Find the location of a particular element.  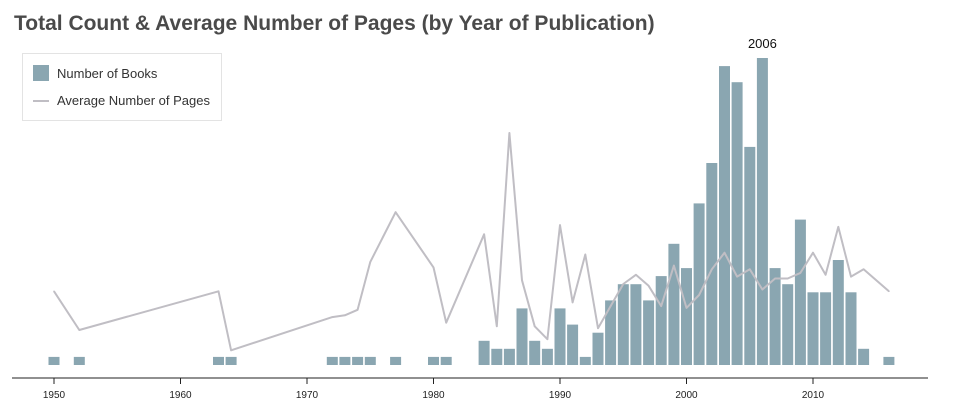

x-tick-label-1950: 1950 is located at coordinates (54, 395).